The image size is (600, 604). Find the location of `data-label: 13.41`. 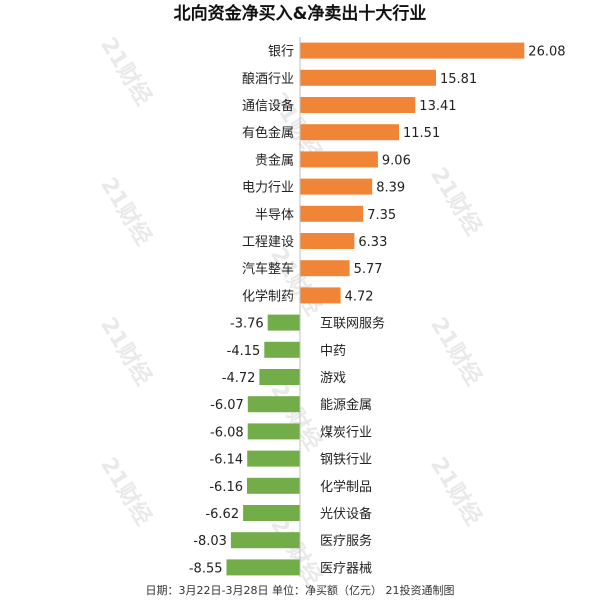

data-label: 13.41 is located at coordinates (437, 106).